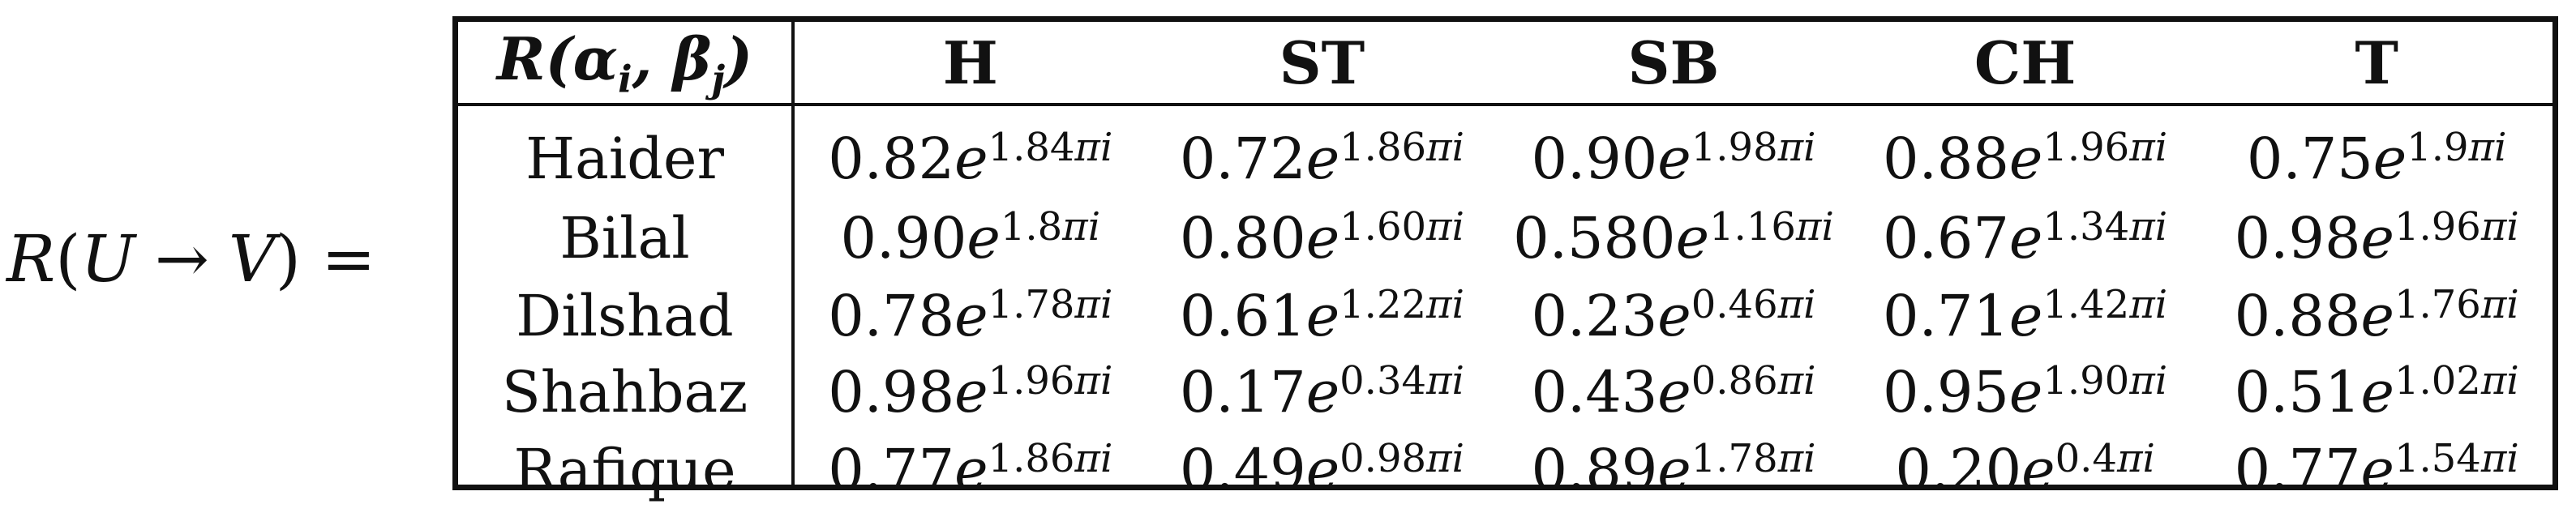 The image size is (2576, 517). I want to click on table-cell: 0.75 e 1.9πi, so click(2376, 158).